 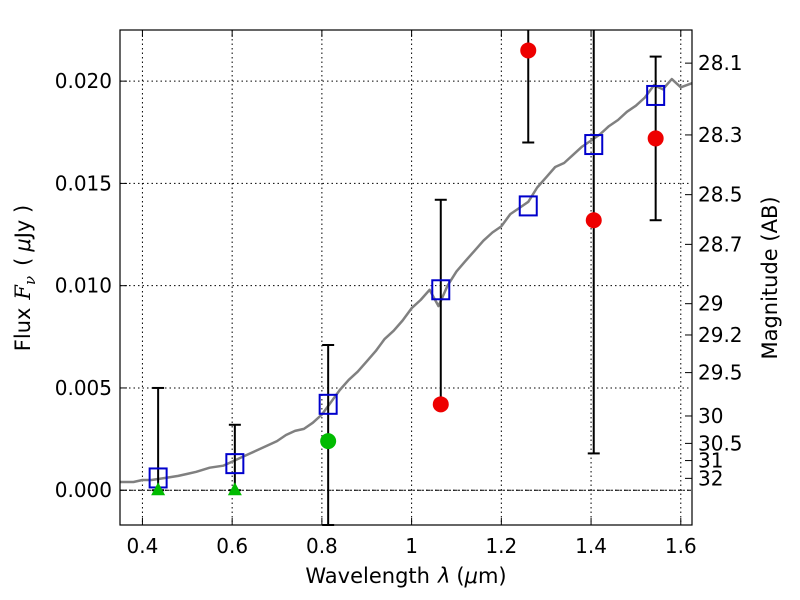 I want to click on y-axis-label-var: F, so click(x=23, y=292).